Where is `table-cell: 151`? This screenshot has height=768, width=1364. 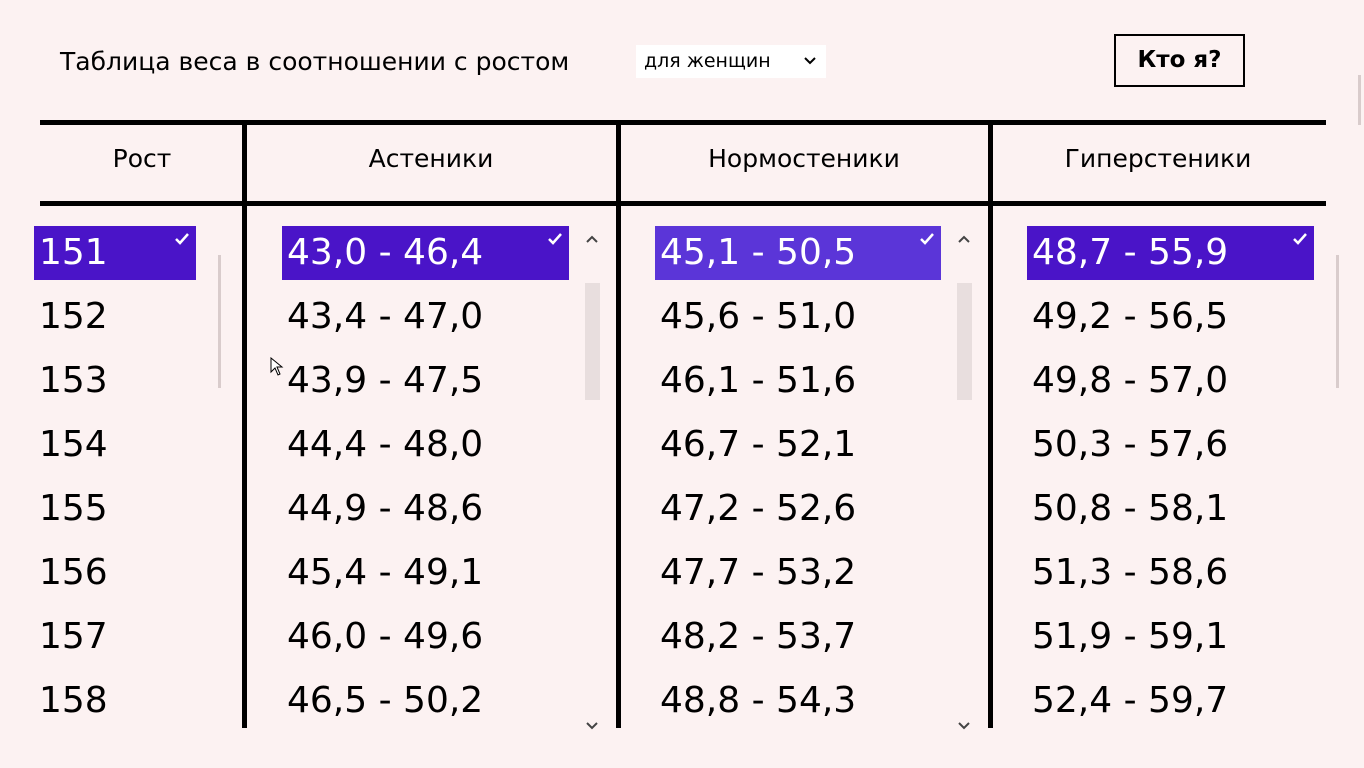 table-cell: 151 is located at coordinates (115, 253).